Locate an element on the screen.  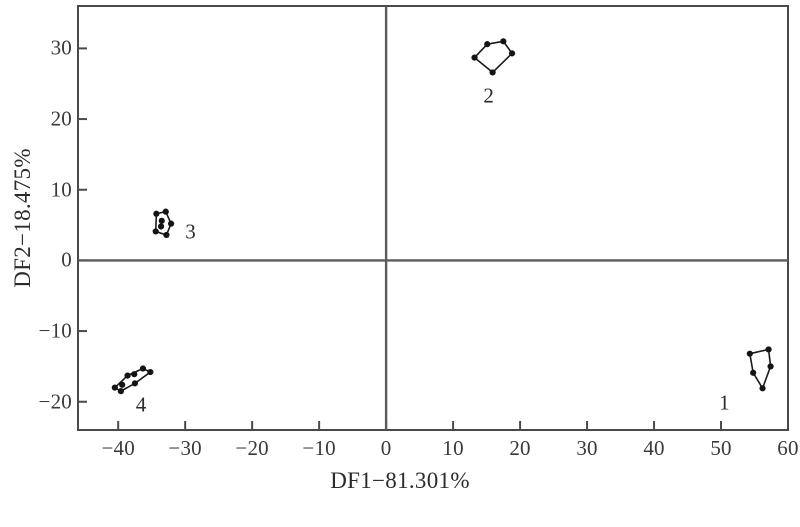
x-tick-label: 60 is located at coordinates (788, 448).